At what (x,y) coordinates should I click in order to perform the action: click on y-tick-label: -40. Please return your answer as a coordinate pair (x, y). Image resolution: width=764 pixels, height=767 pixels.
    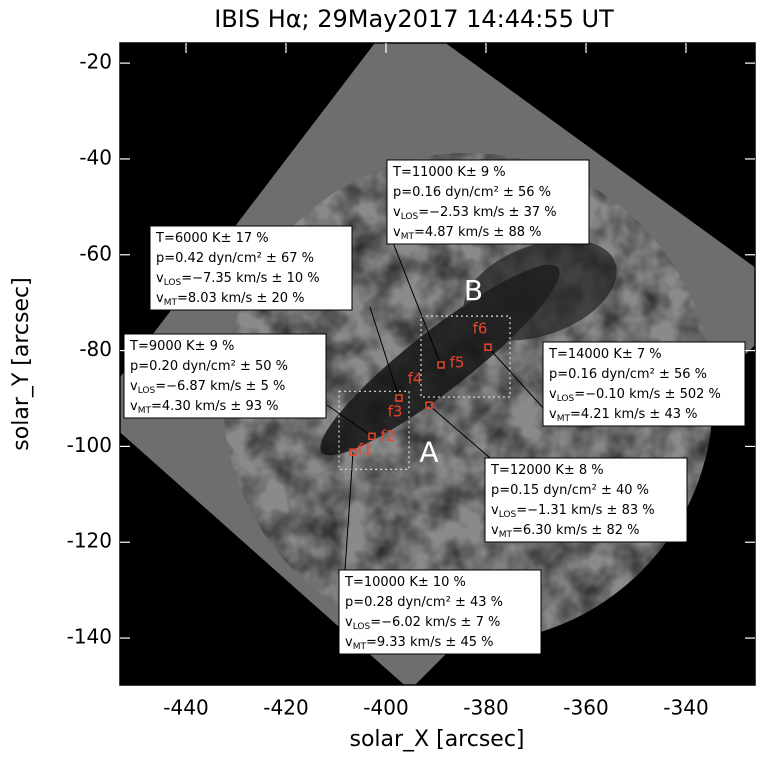
    Looking at the image, I should click on (95, 157).